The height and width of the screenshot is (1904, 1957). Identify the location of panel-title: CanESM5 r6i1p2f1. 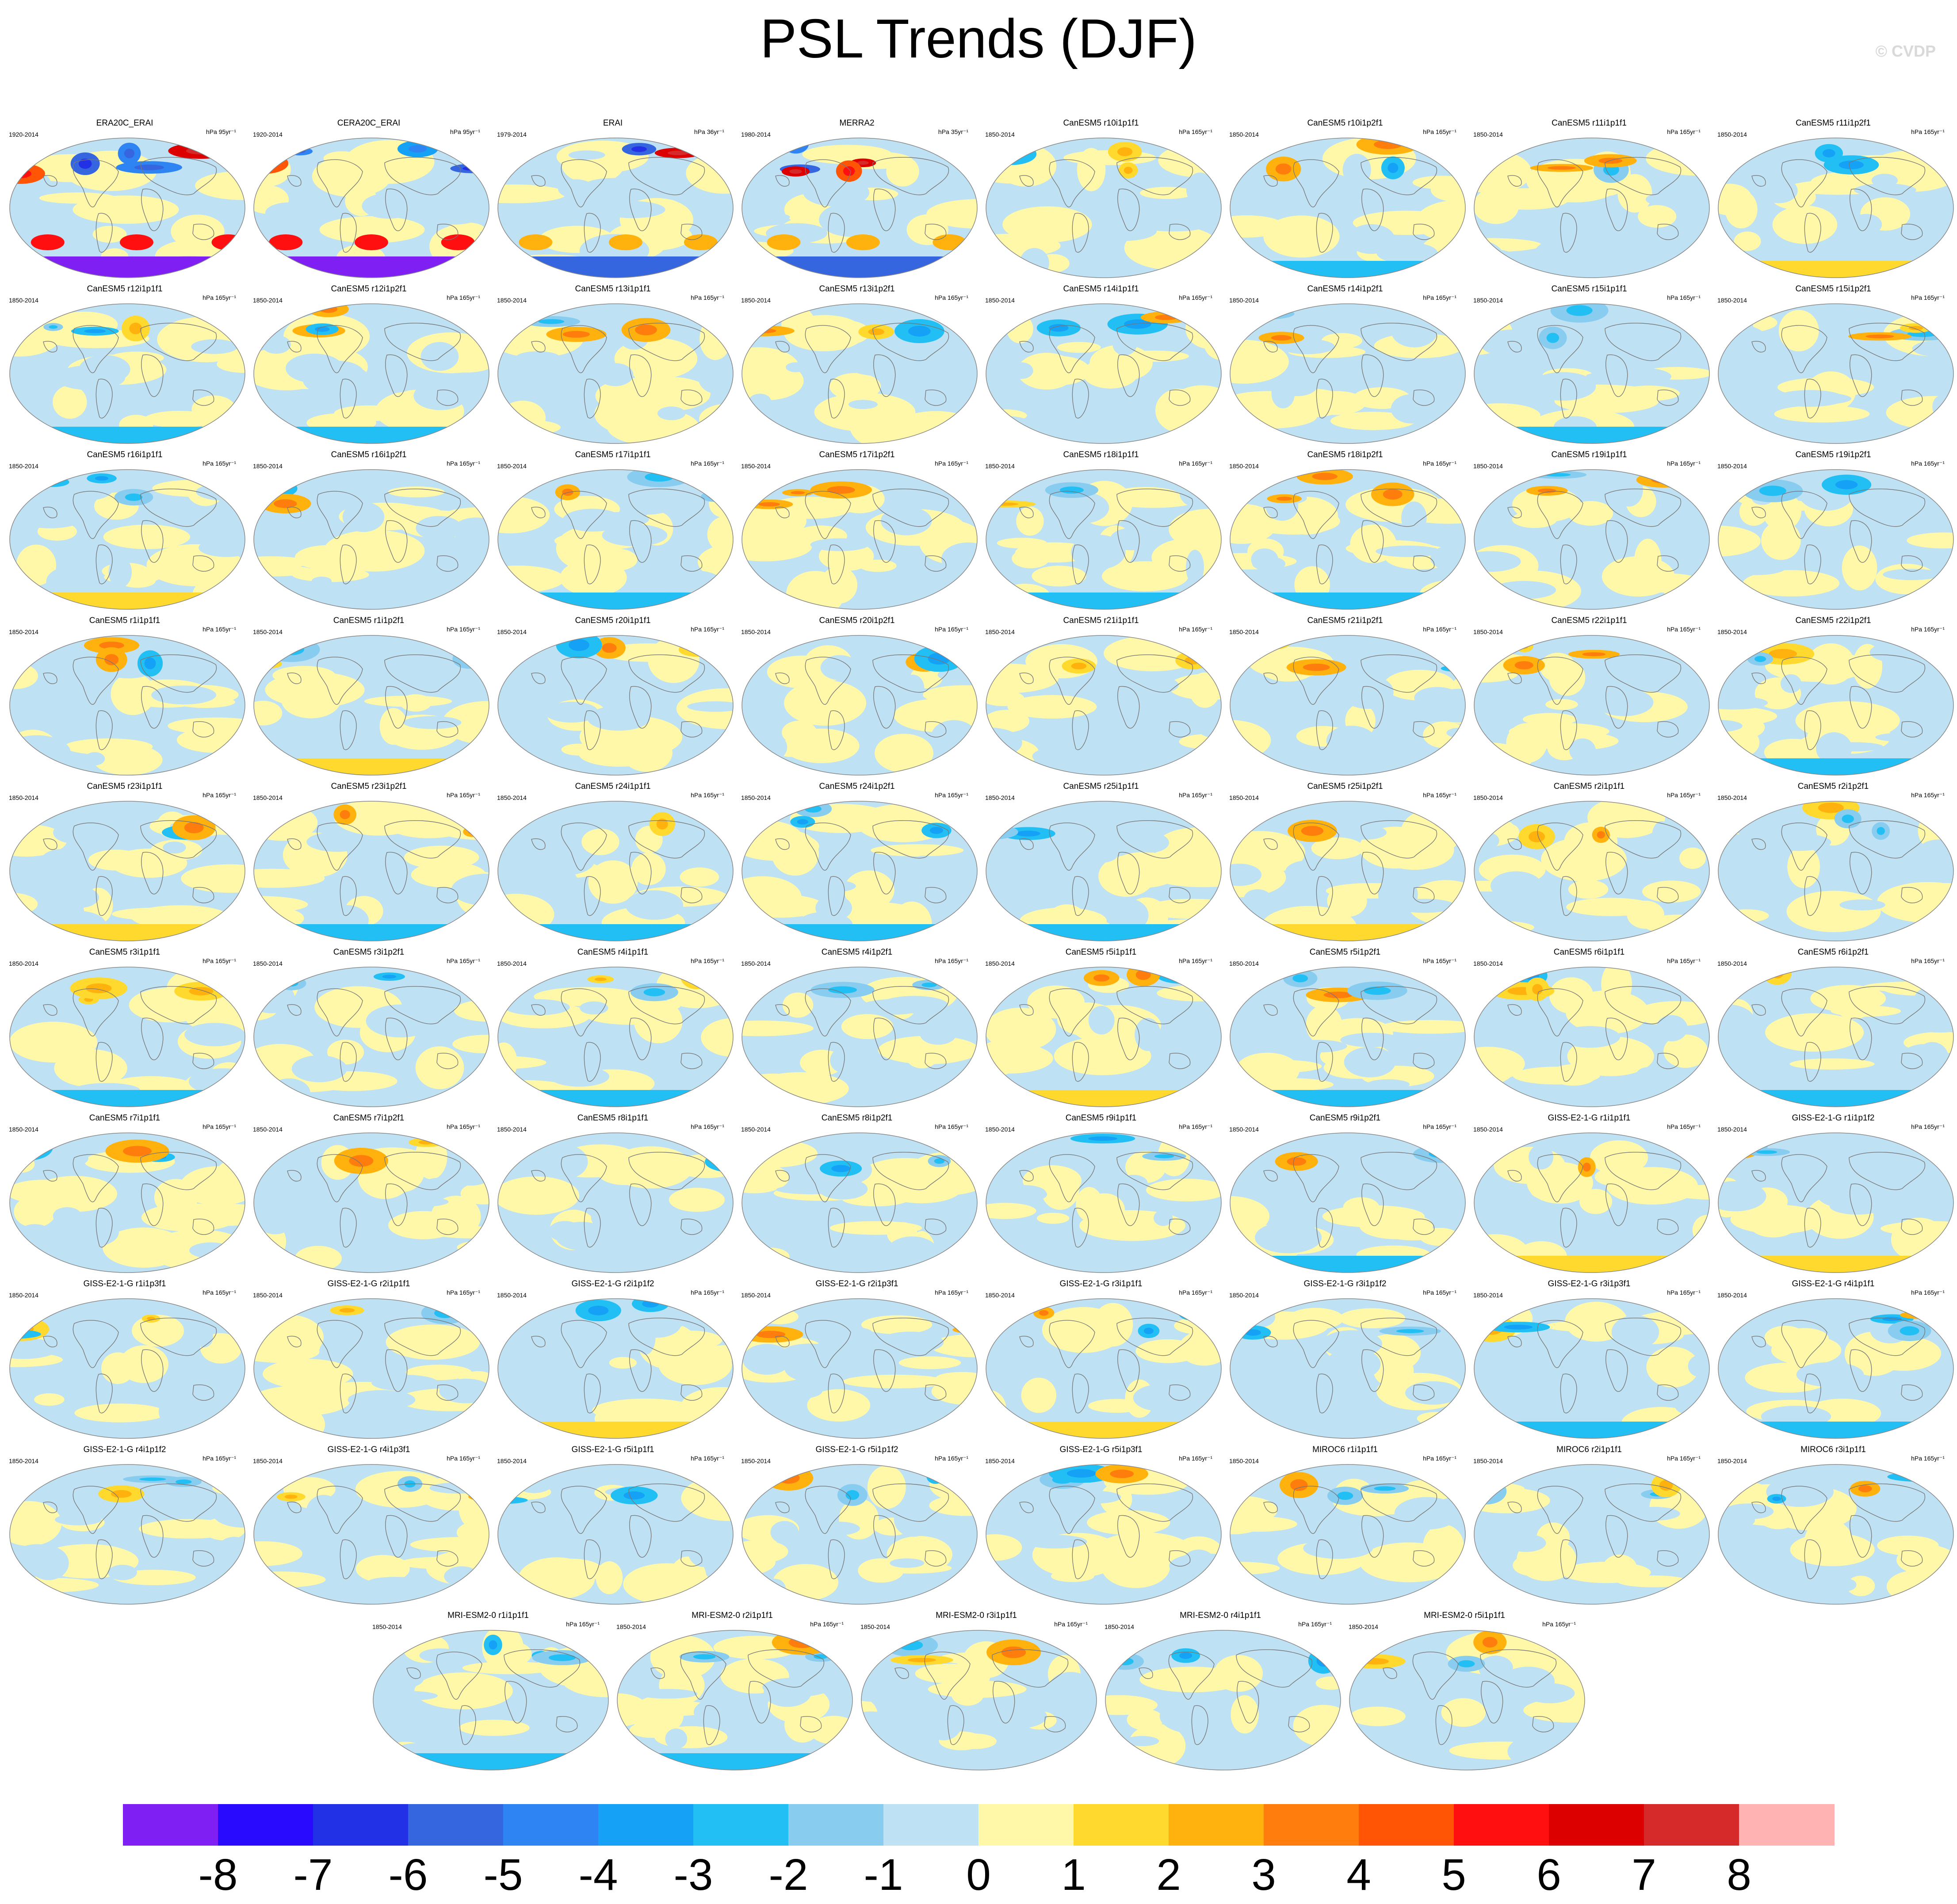
(1833, 952).